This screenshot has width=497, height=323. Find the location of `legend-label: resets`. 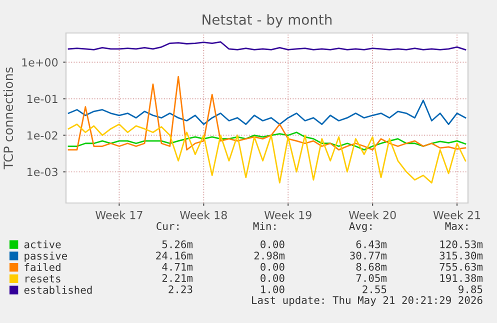

legend-label: resets is located at coordinates (43, 278).